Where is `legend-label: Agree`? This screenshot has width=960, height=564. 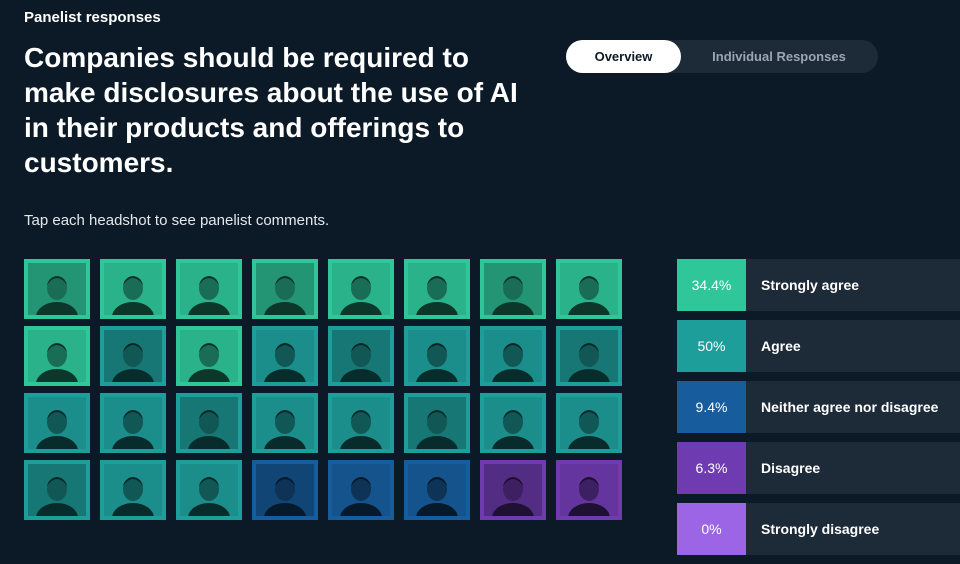 legend-label: Agree is located at coordinates (781, 346).